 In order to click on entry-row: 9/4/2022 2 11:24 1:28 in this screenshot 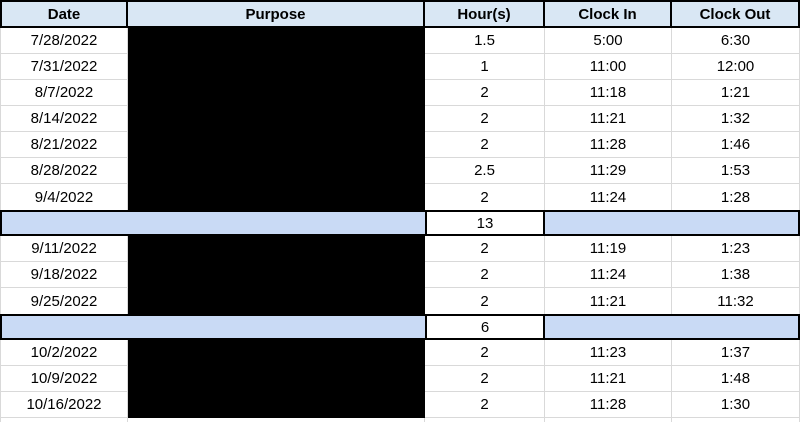, I will do `click(400, 197)`.